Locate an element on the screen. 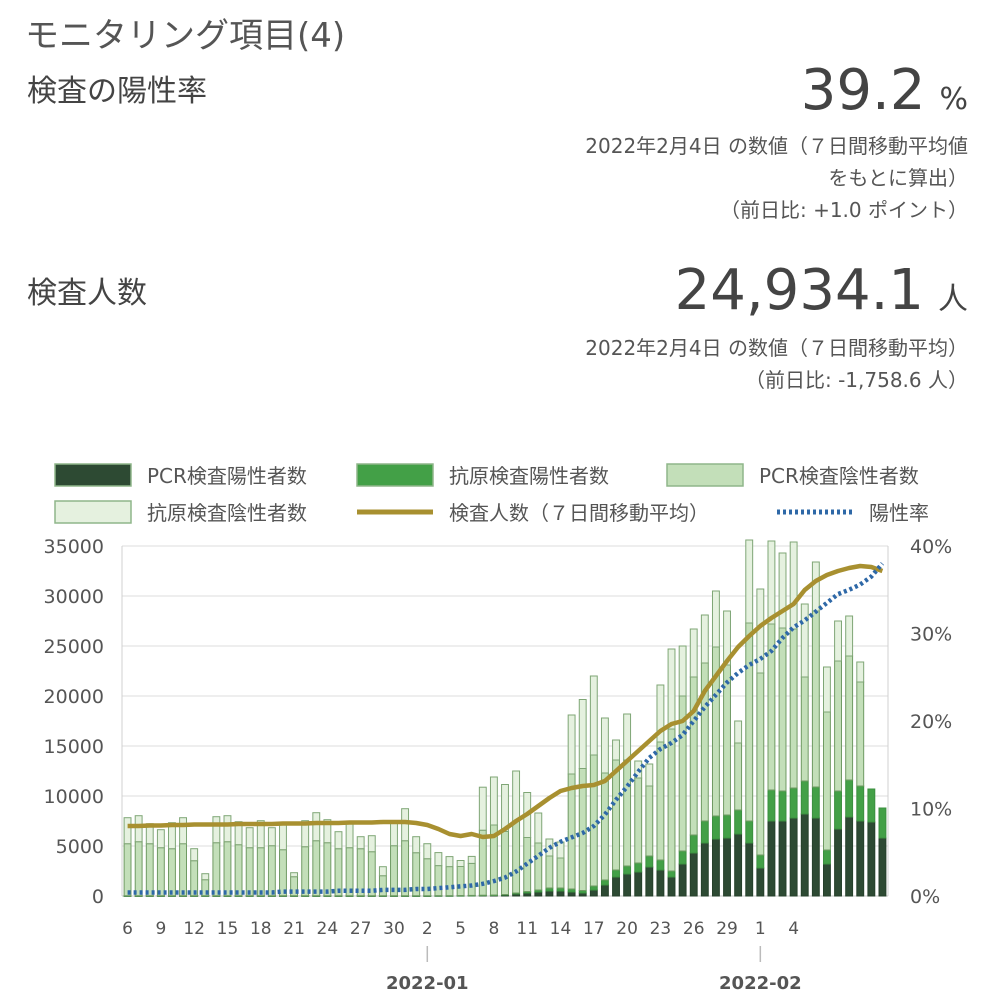  y-left-tick-label: 10000 is located at coordinates (74, 797).